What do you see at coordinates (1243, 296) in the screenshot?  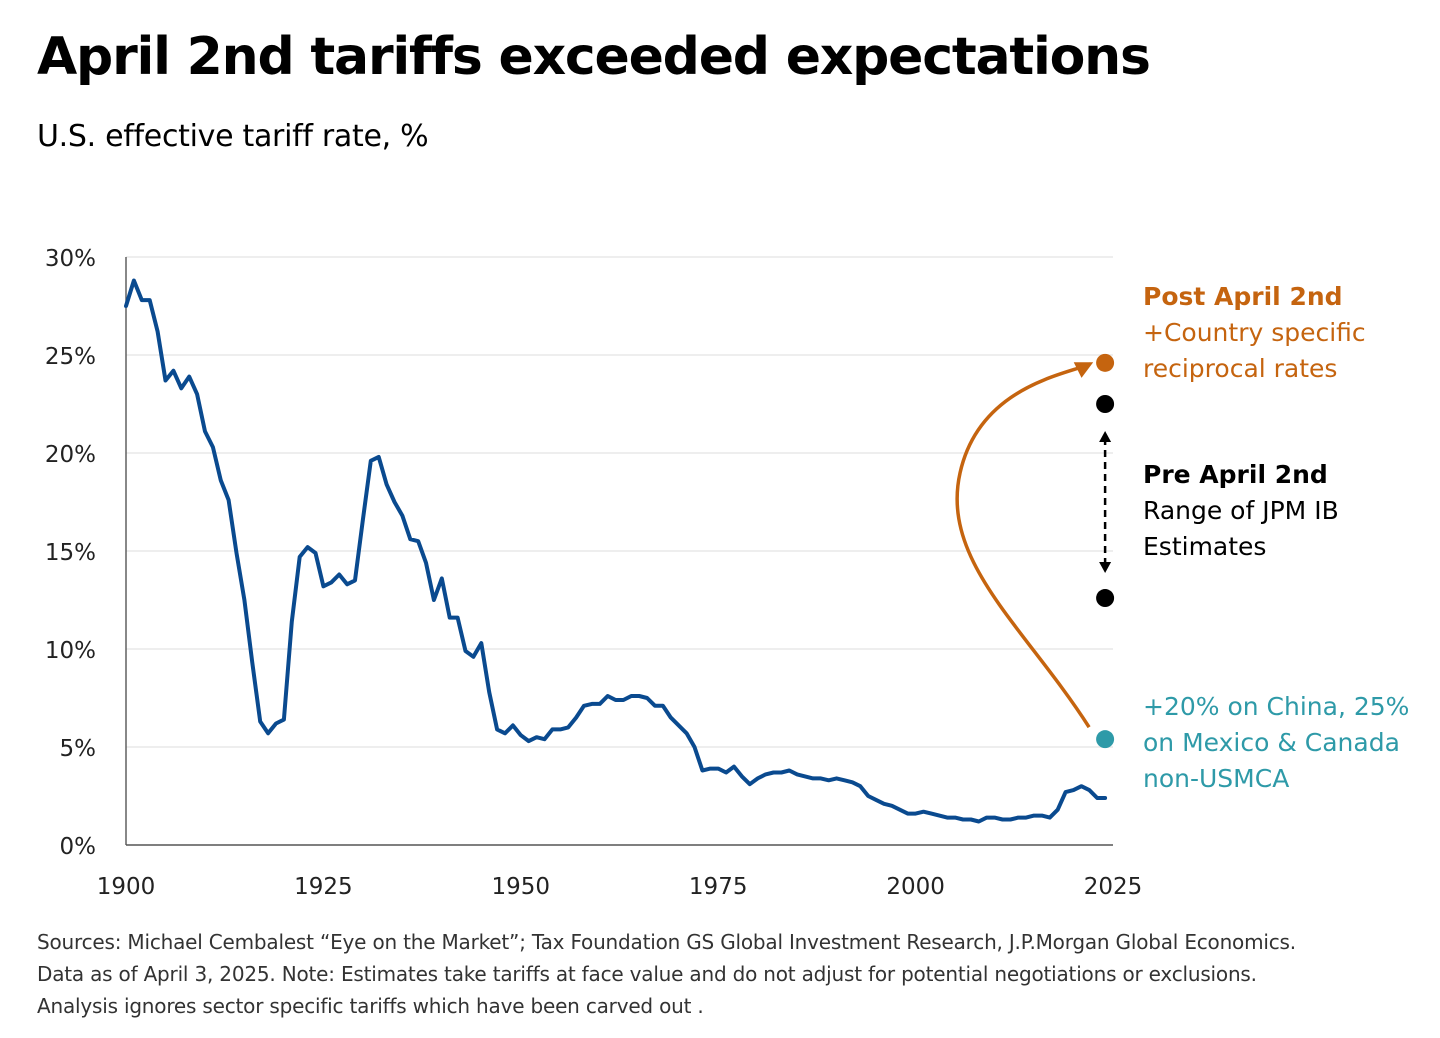 I see `post-april-title: Post April 2nd` at bounding box center [1243, 296].